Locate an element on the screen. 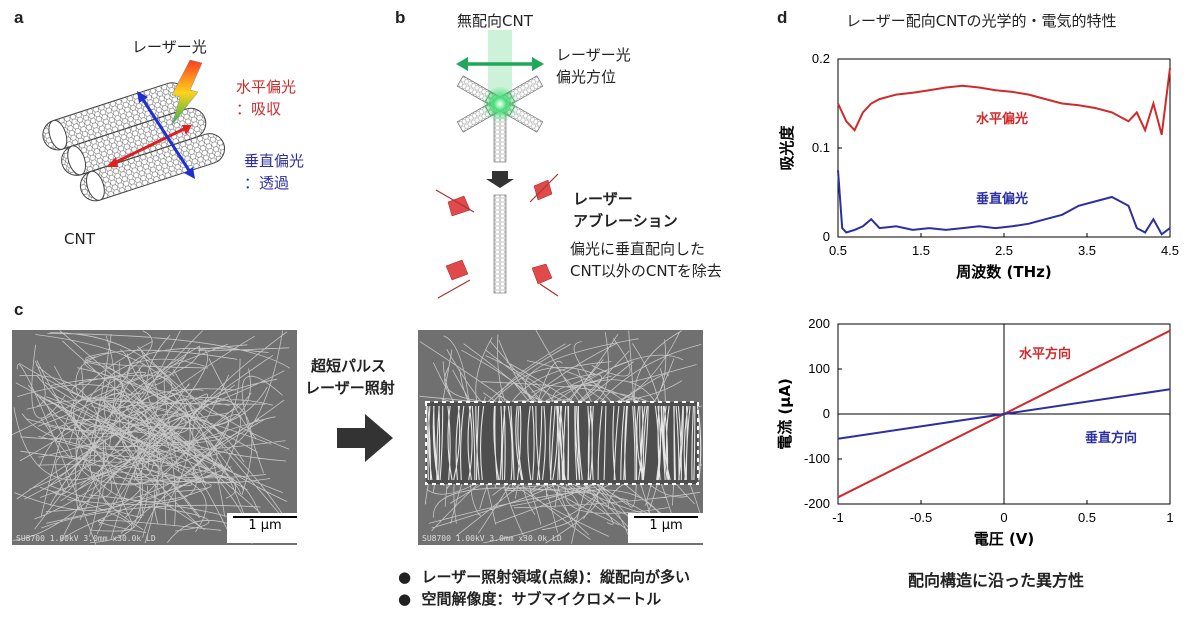 The height and width of the screenshot is (618, 1200). scale-bar-left: 1 μm is located at coordinates (262, 528).